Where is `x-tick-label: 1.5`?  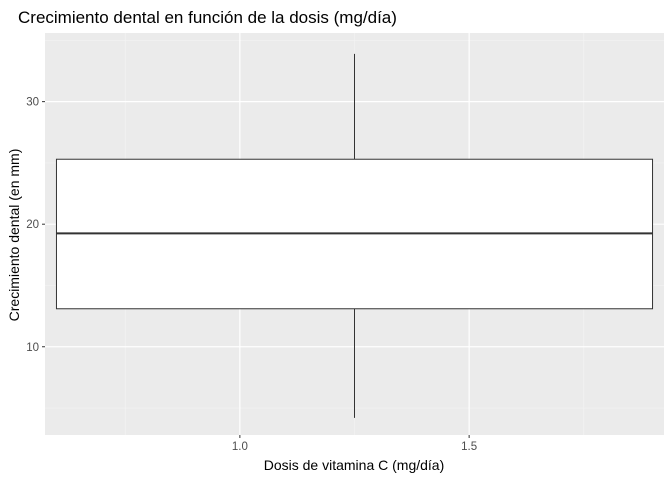
x-tick-label: 1.5 is located at coordinates (469, 447).